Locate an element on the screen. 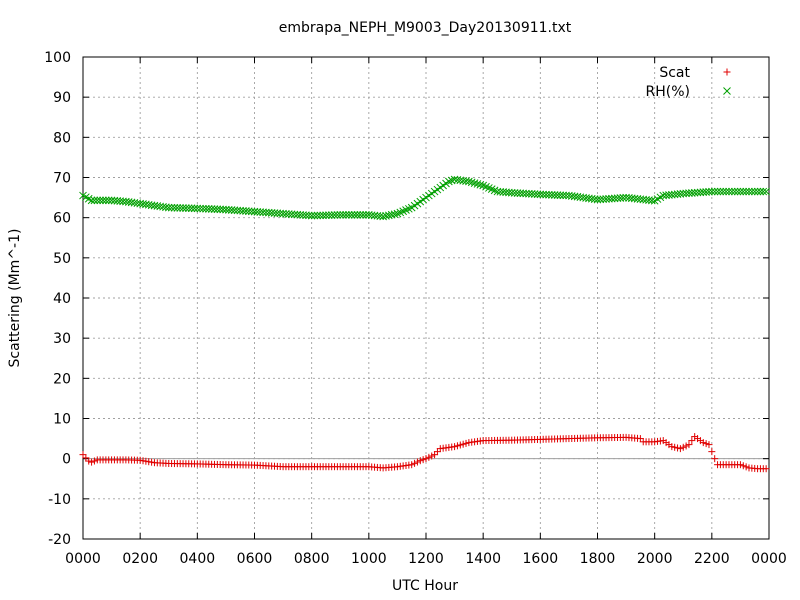 The image size is (800, 600). legend: Scat RH(%) is located at coordinates (688, 82).